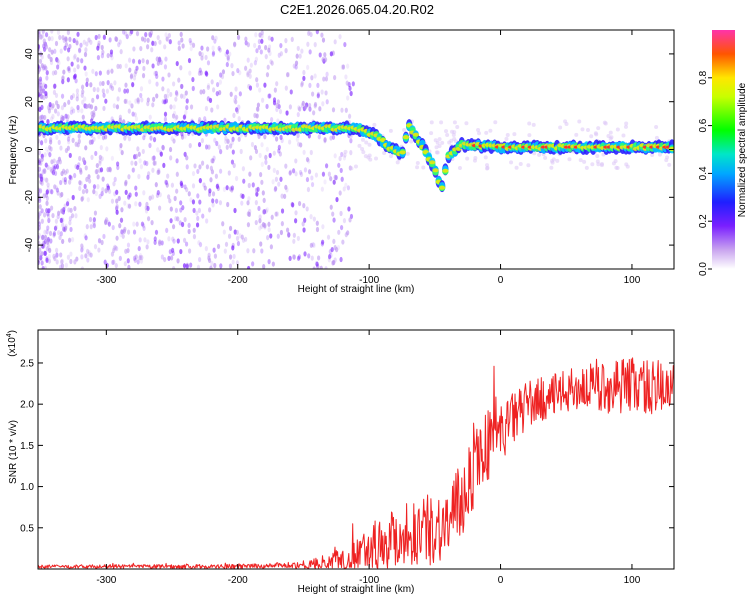 Image resolution: width=750 pixels, height=600 pixels. Describe the element at coordinates (402, 152) in the screenshot. I see `ridge-mark` at that location.